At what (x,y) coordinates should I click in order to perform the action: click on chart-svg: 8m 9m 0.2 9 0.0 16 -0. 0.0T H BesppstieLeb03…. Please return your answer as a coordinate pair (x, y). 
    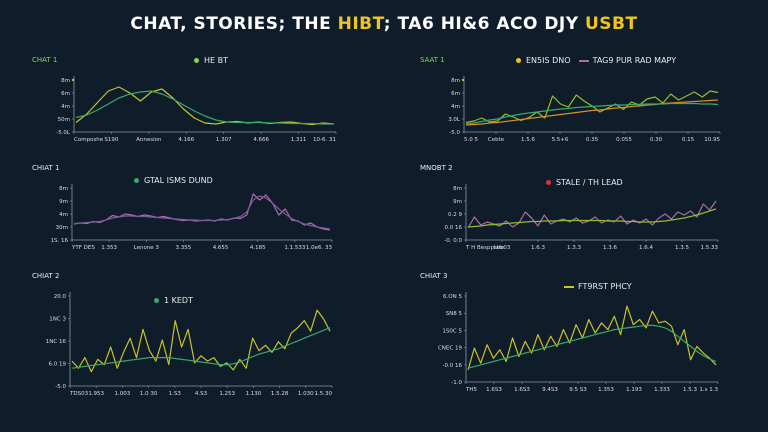
    Looking at the image, I should click on (581, 217).